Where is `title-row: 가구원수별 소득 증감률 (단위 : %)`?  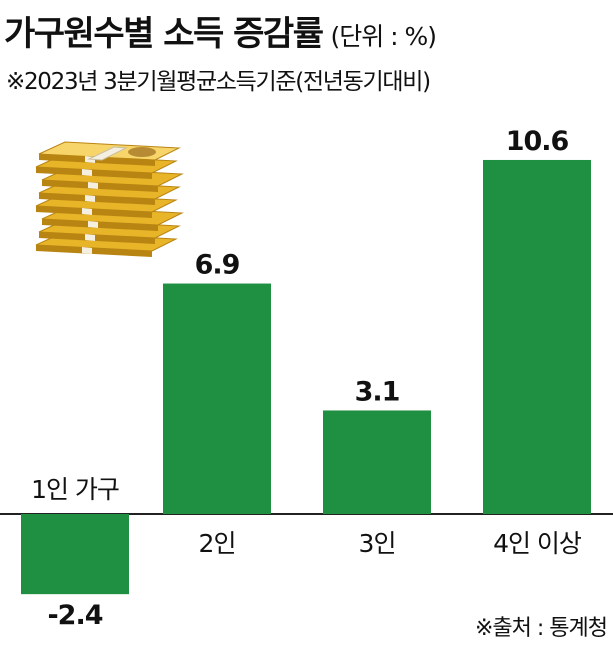
title-row: 가구원수별 소득 증감률 (단위 : %) is located at coordinates (220, 30).